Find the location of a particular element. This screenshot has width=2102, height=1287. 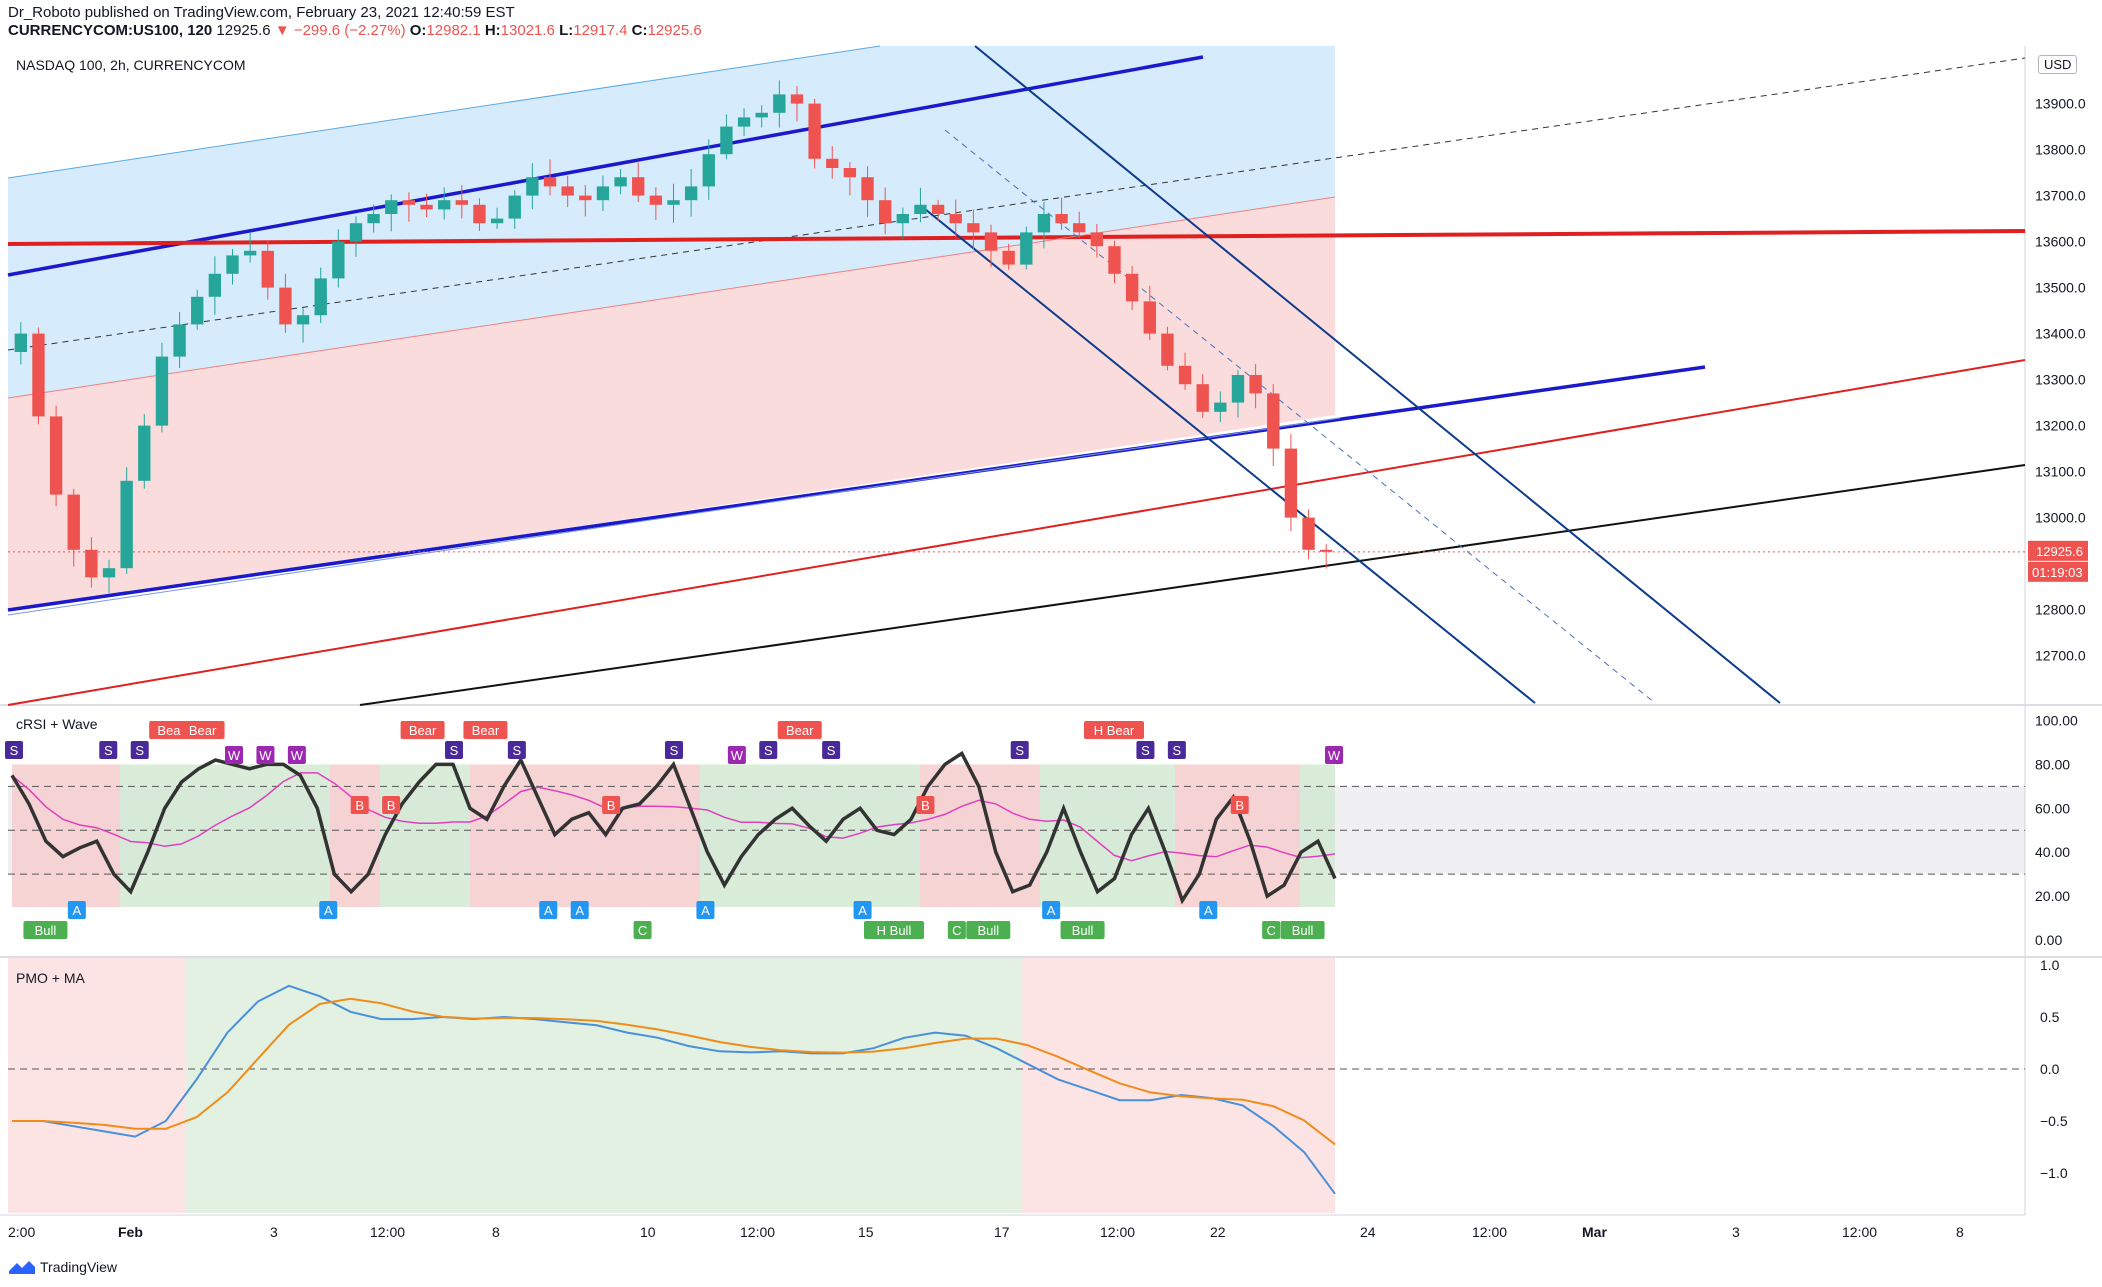

time-tick-label: 3 is located at coordinates (1736, 1232).